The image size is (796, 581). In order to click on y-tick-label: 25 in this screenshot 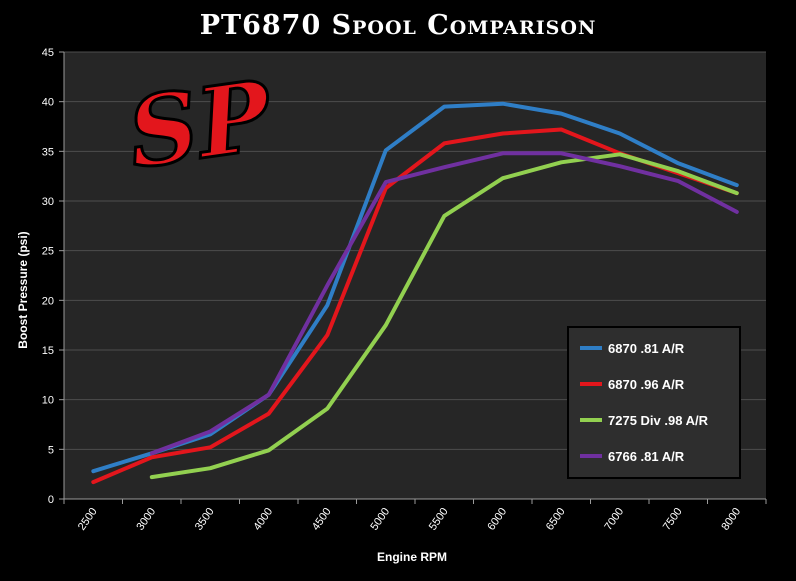, I will do `click(48, 252)`.